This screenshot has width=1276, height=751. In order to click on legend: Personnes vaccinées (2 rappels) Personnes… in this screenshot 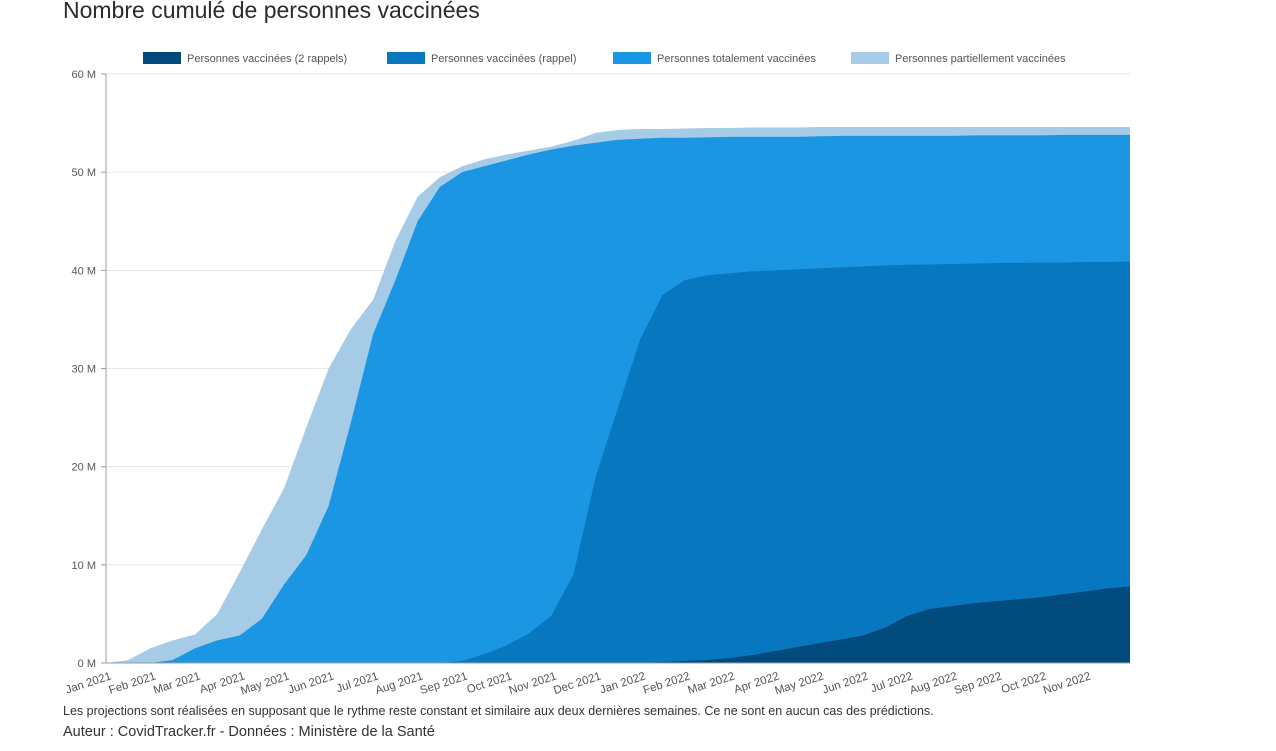, I will do `click(604, 58)`.